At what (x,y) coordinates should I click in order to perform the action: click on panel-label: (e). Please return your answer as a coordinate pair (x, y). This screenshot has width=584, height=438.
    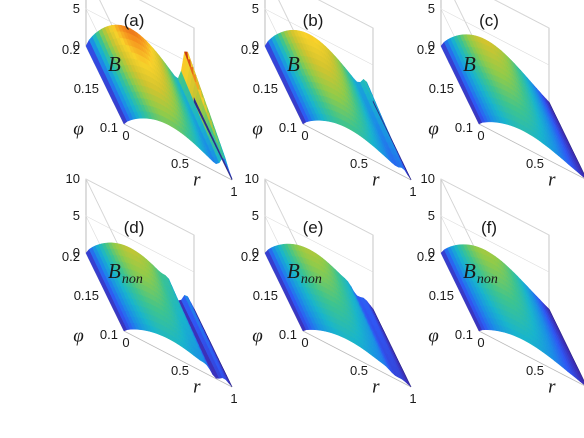
    Looking at the image, I should click on (313, 227).